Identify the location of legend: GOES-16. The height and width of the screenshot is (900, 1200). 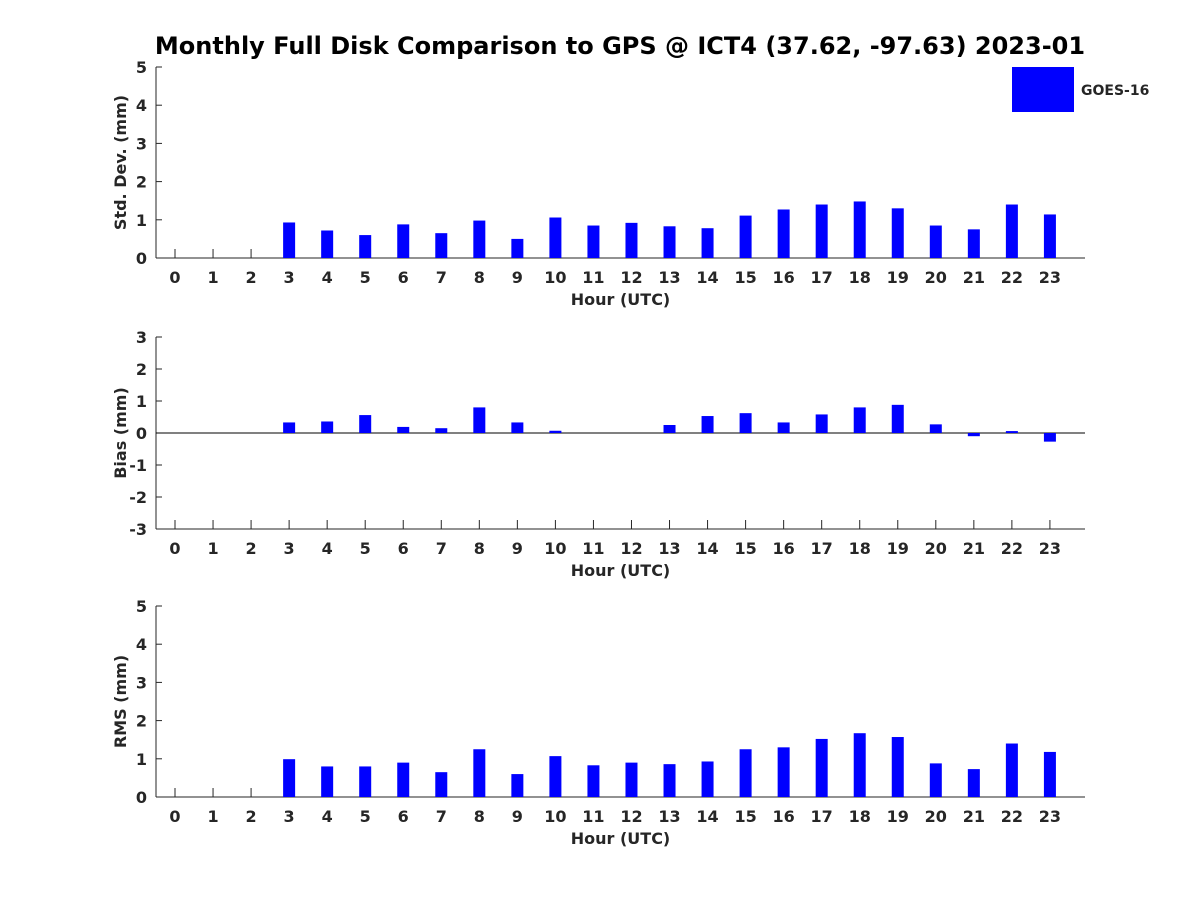
(1080, 89).